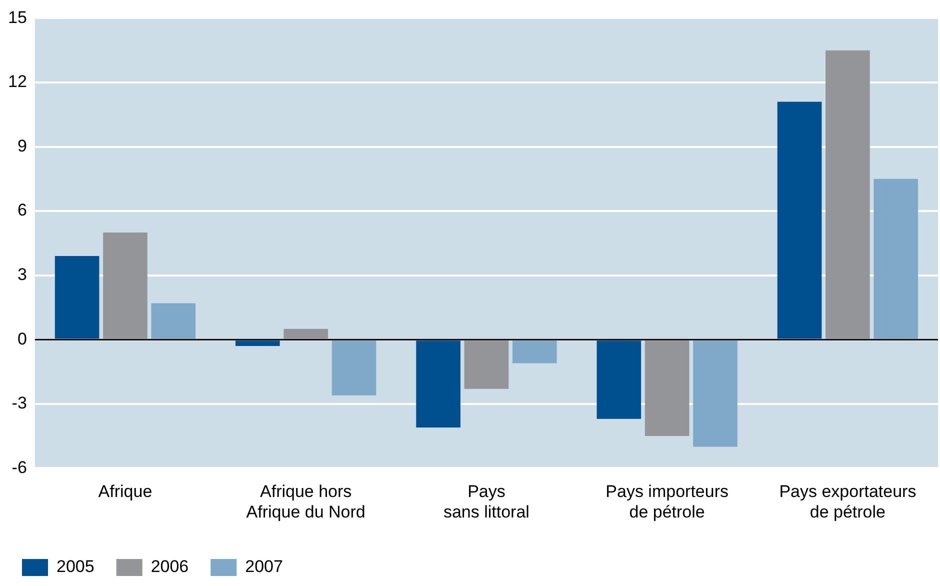  What do you see at coordinates (169, 566) in the screenshot?
I see `legend-label: 2006` at bounding box center [169, 566].